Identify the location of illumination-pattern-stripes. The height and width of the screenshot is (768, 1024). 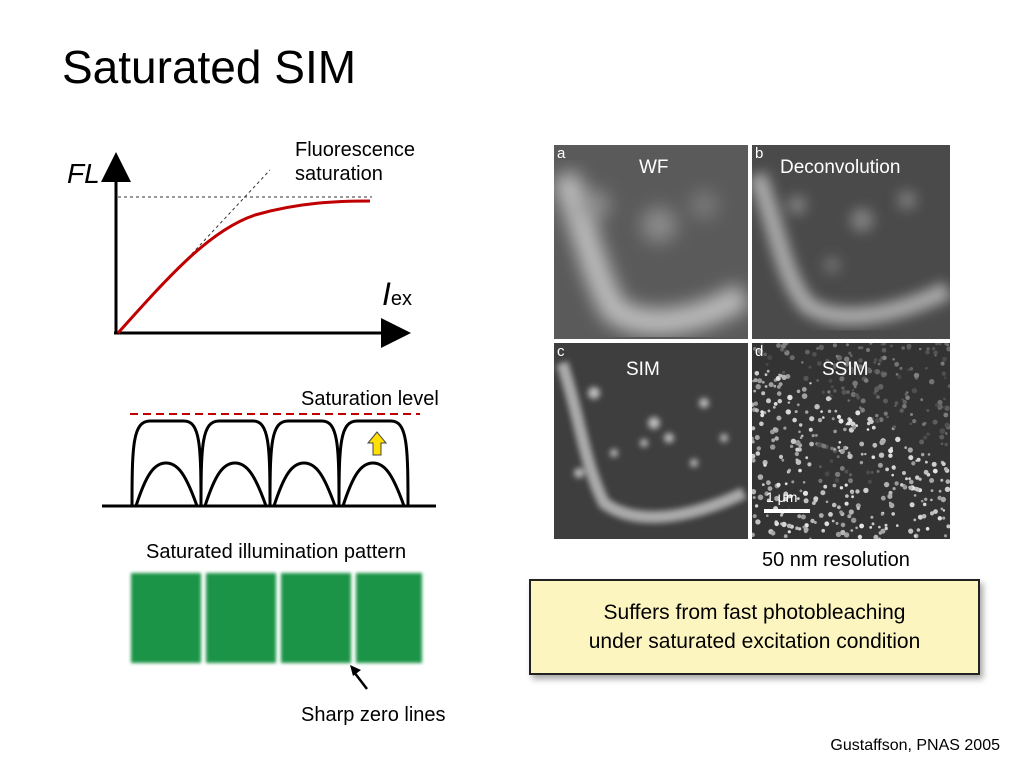
(276, 618).